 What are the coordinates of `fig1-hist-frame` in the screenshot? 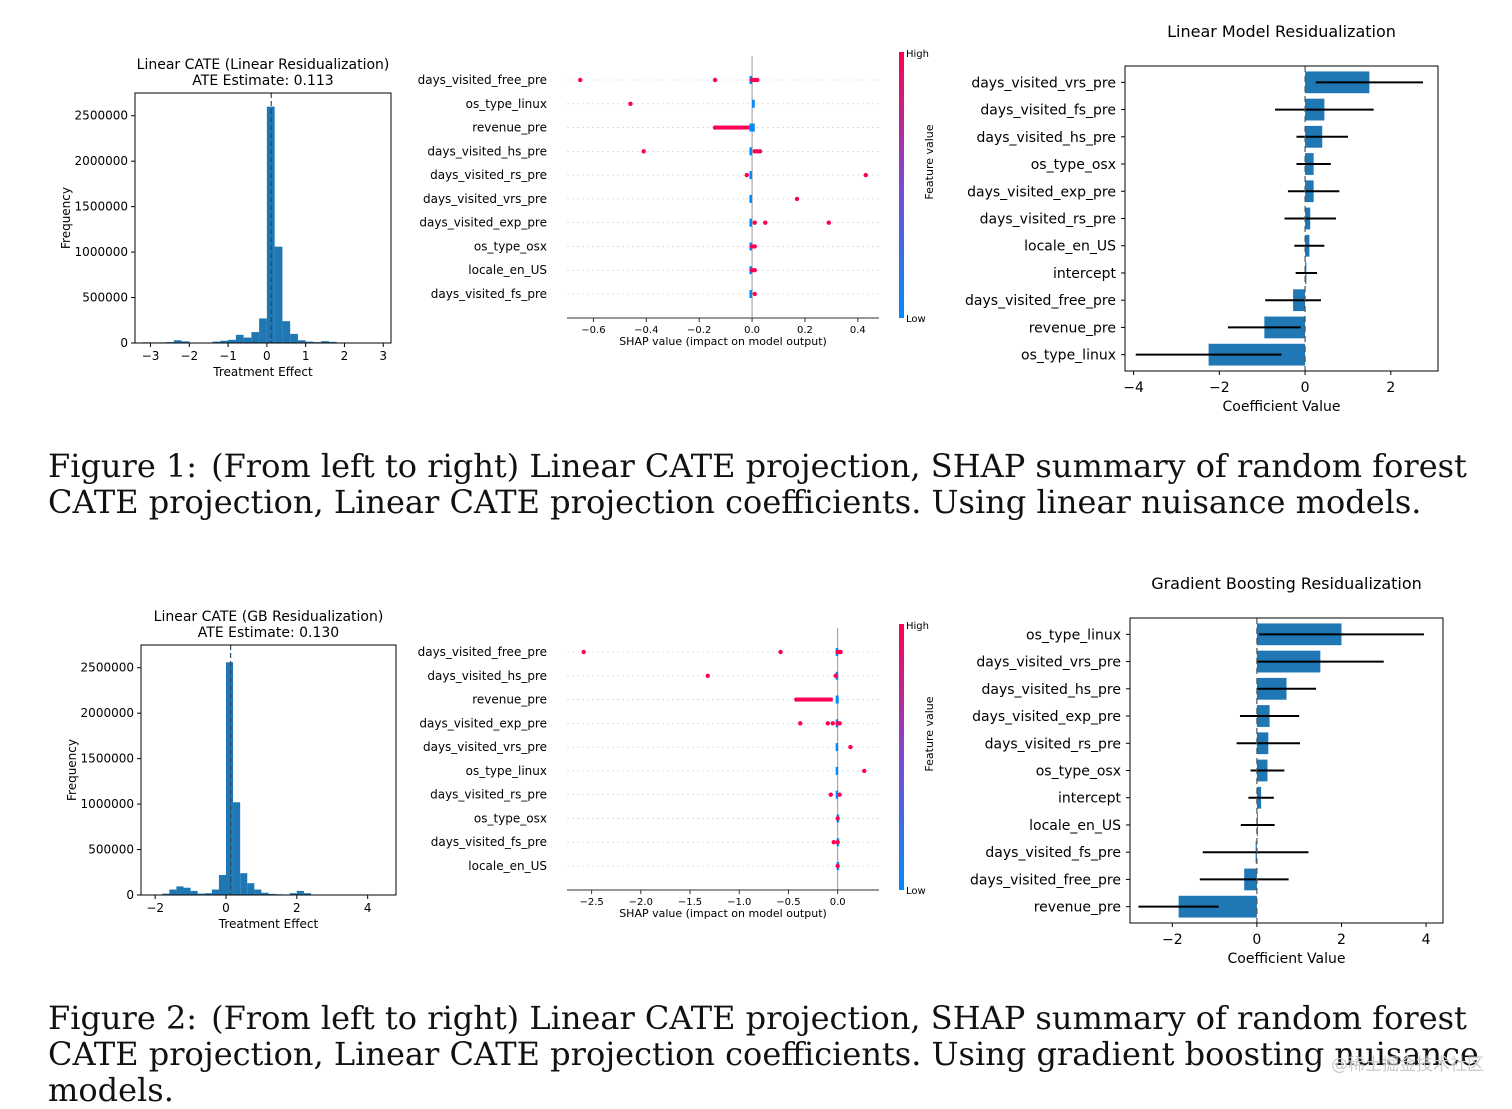 It's located at (263, 218).